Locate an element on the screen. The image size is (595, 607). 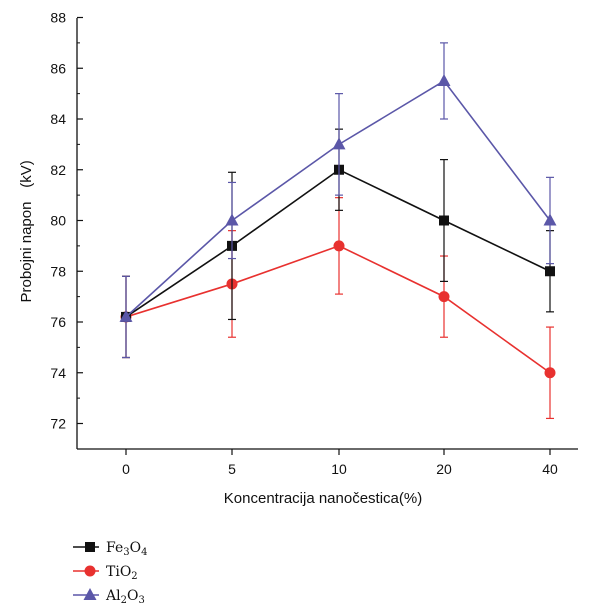
y-tick-label: 78 is located at coordinates (58, 271).